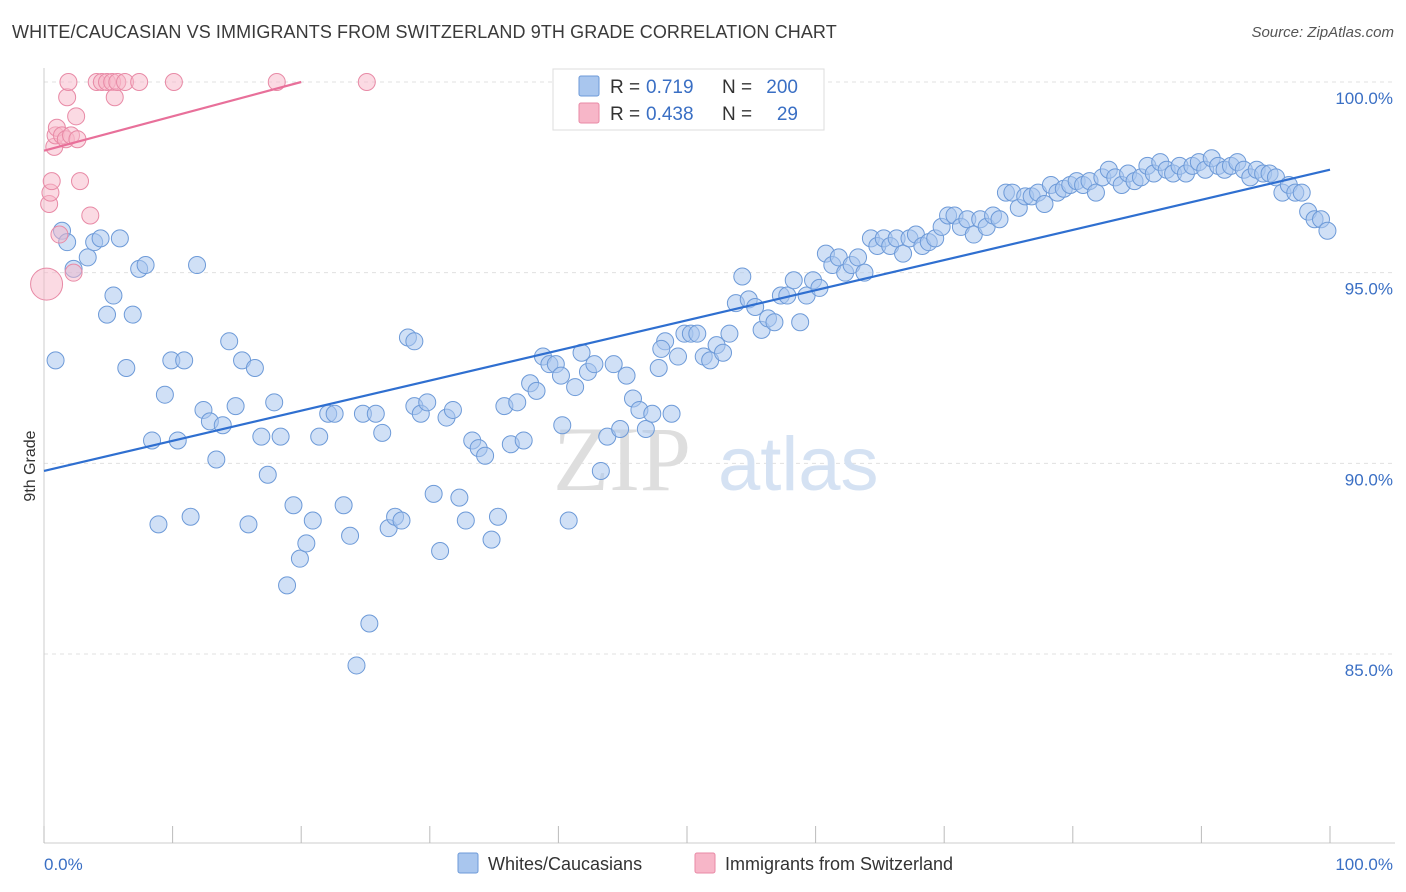 This screenshot has height=892, width=1406. Describe the element at coordinates (1369, 479) in the screenshot. I see `y-tick-label: 90.0%` at that location.